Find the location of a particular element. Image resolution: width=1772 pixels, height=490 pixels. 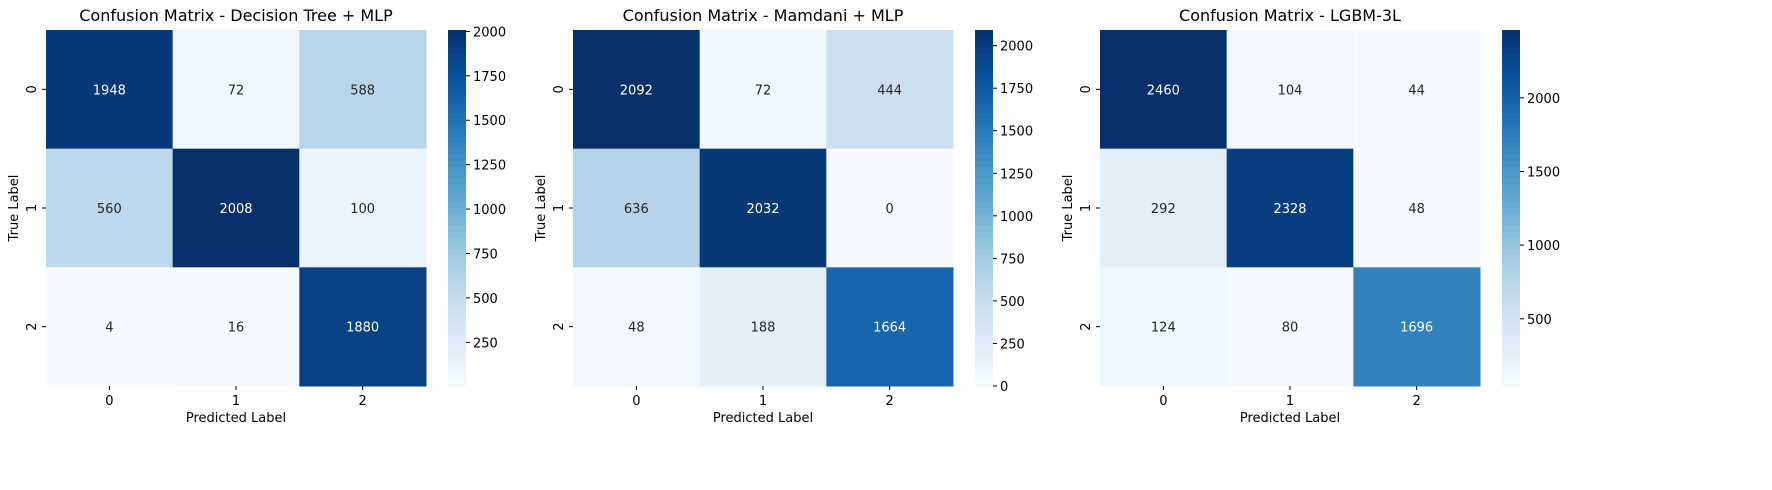

cell-value-label: 2092 is located at coordinates (636, 90).